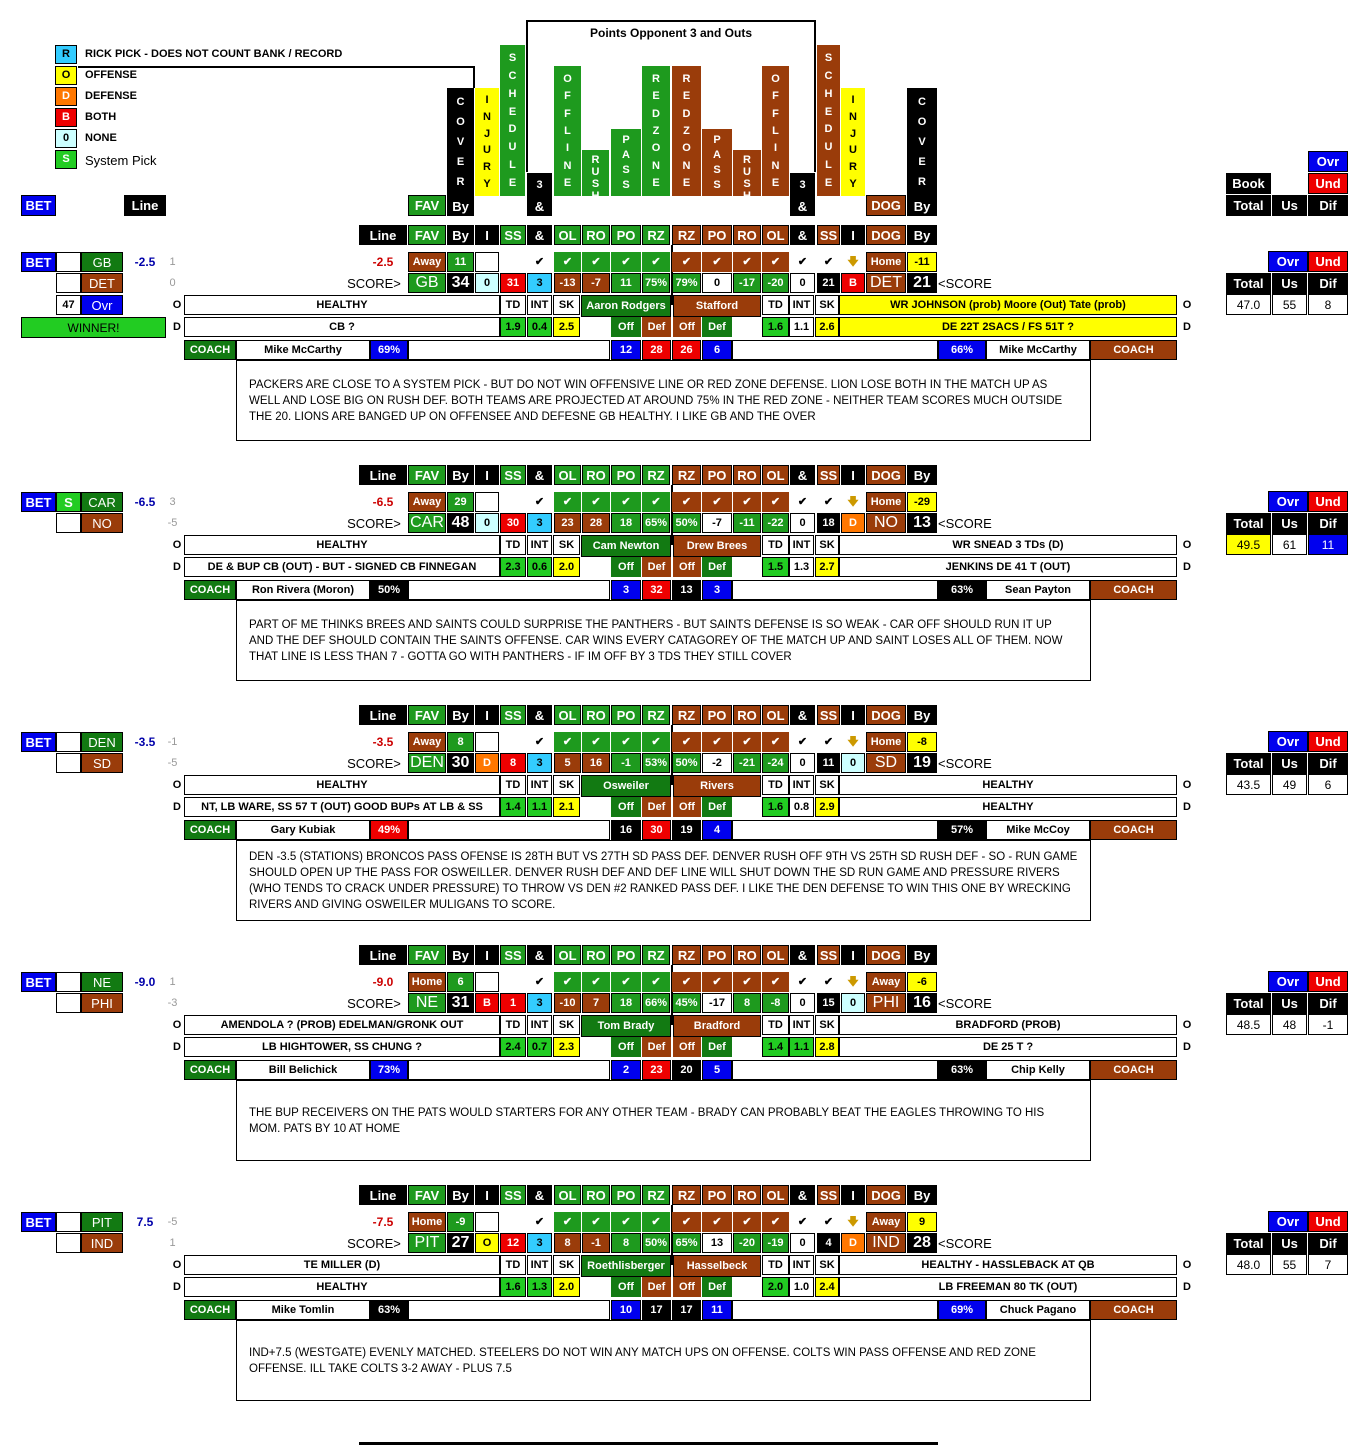 Image resolution: width=1372 pixels, height=1445 pixels. I want to click on off-label: Off, so click(626, 327).